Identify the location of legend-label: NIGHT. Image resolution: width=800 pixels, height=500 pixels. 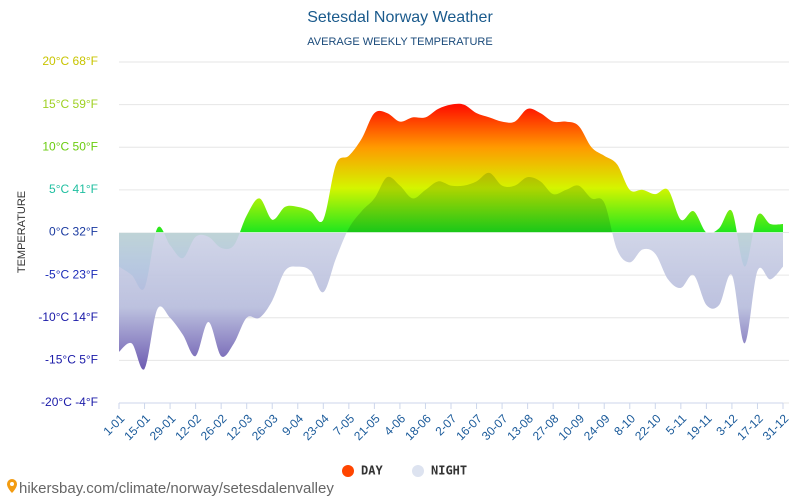
(449, 471).